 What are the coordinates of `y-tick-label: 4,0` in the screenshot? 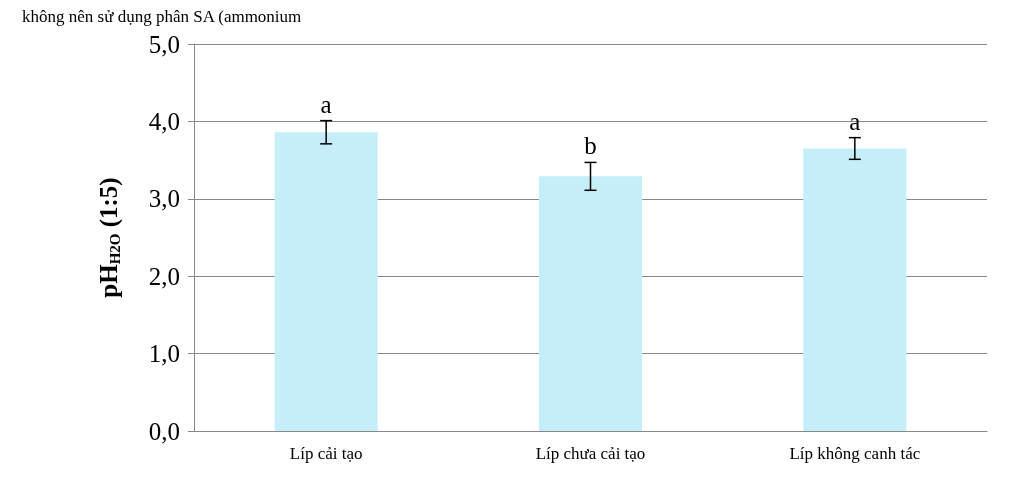 It's located at (164, 121).